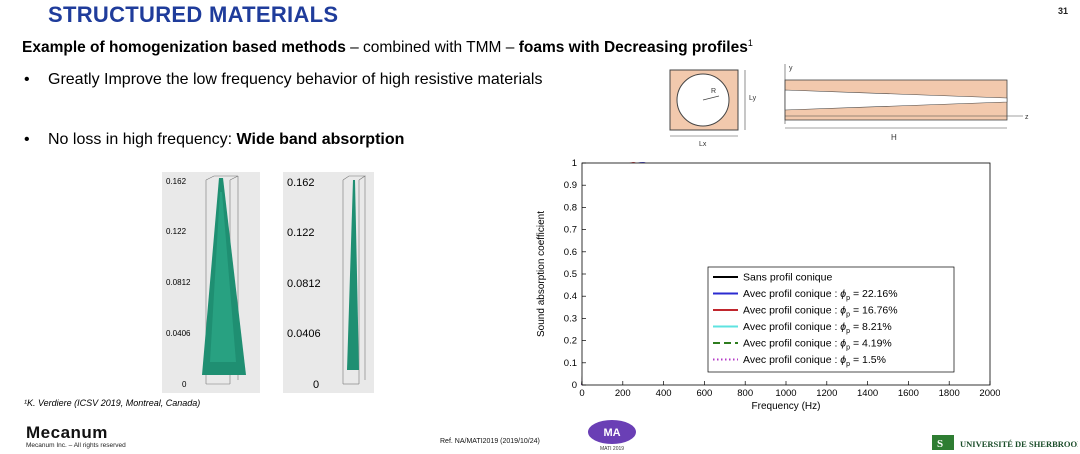 The width and height of the screenshot is (1080, 454). What do you see at coordinates (570, 230) in the screenshot?
I see `y-tick-label: 0.7` at bounding box center [570, 230].